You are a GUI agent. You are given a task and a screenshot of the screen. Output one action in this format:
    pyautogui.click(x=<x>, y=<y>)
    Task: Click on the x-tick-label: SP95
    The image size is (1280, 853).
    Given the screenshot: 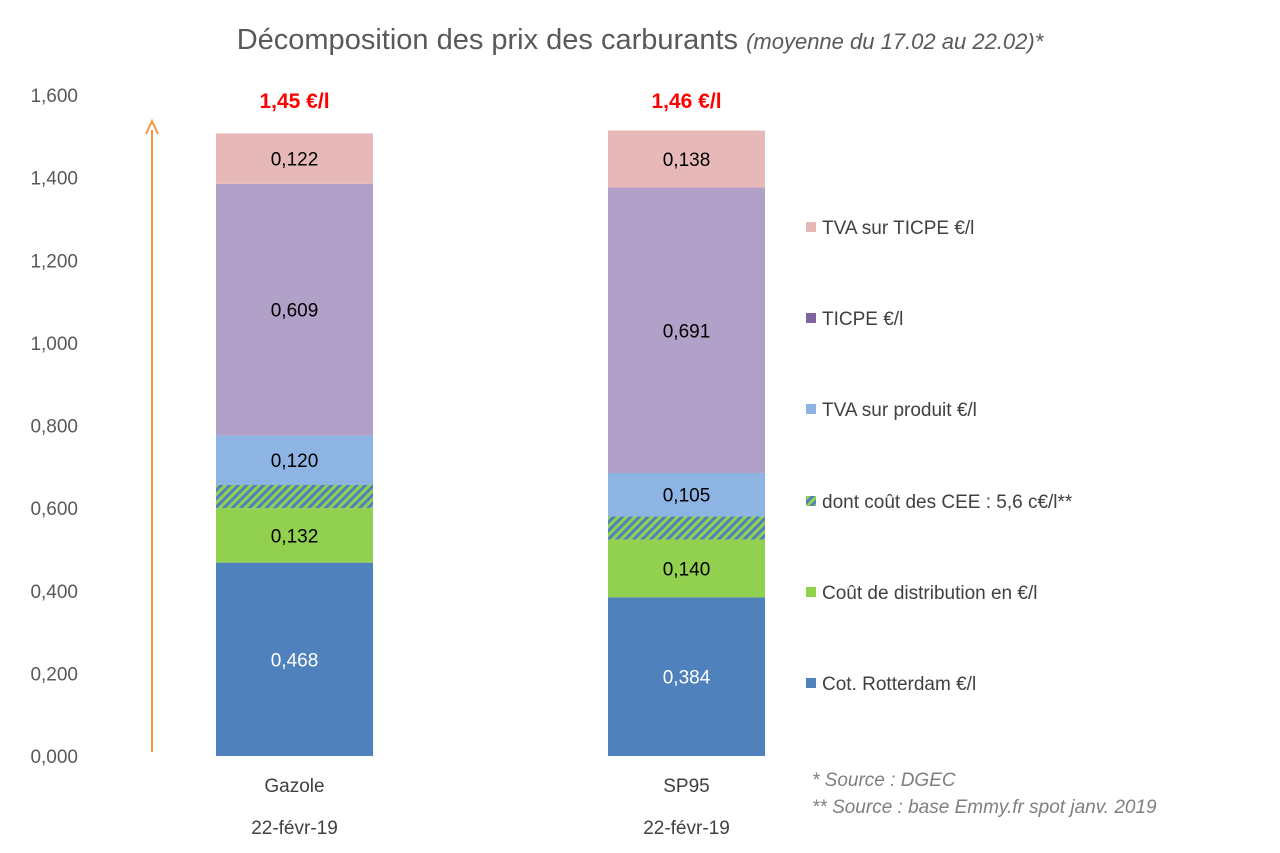 What is the action you would take?
    pyautogui.click(x=686, y=786)
    